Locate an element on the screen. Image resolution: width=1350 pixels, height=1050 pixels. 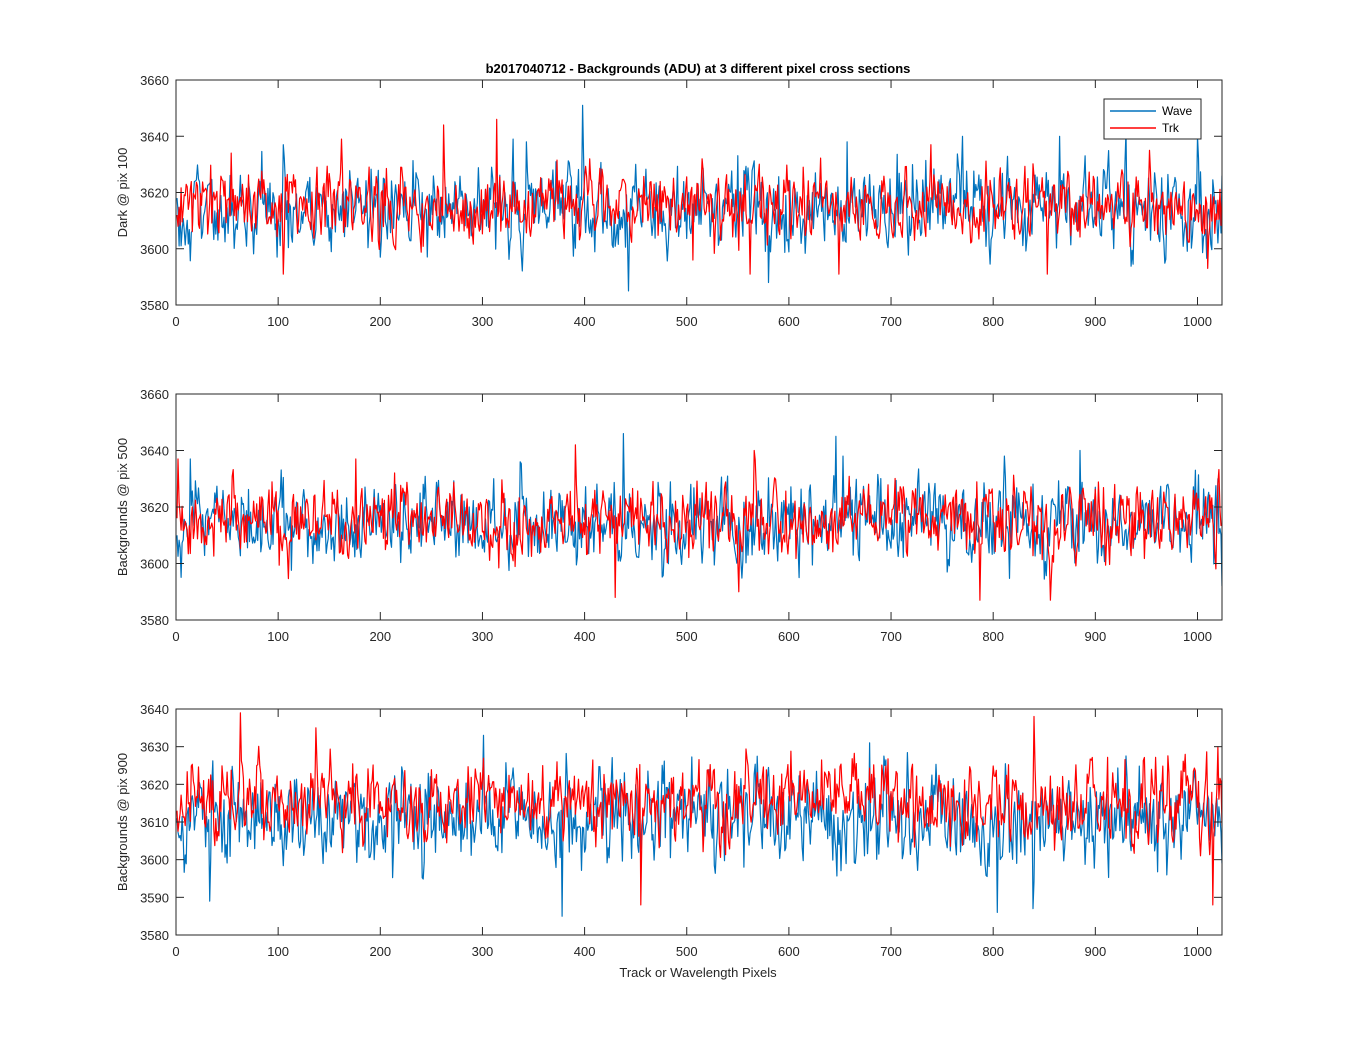
y-axis-label: Backgrounds @ pix 500 is located at coordinates (122, 507).